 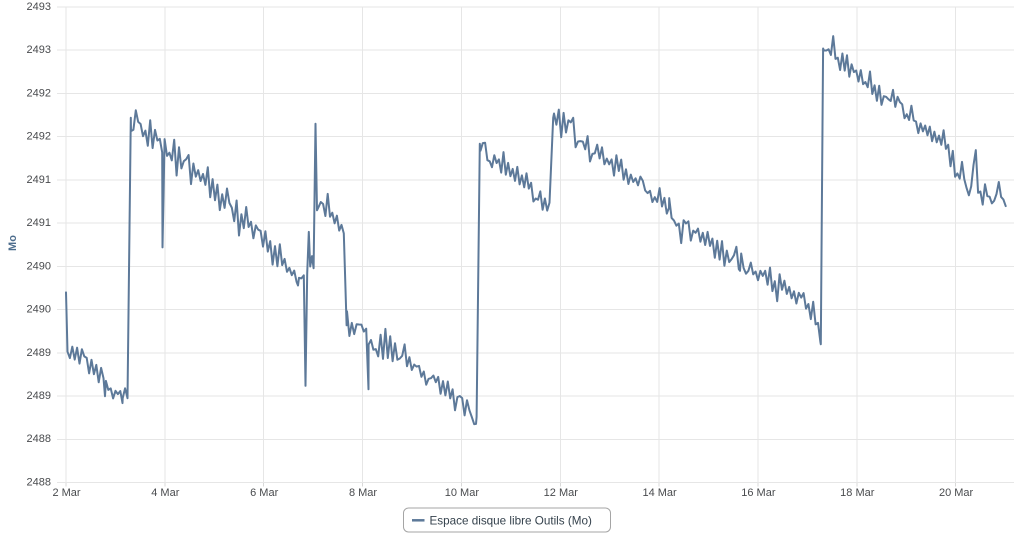 What do you see at coordinates (66, 493) in the screenshot?
I see `svg-text: 2 Mar` at bounding box center [66, 493].